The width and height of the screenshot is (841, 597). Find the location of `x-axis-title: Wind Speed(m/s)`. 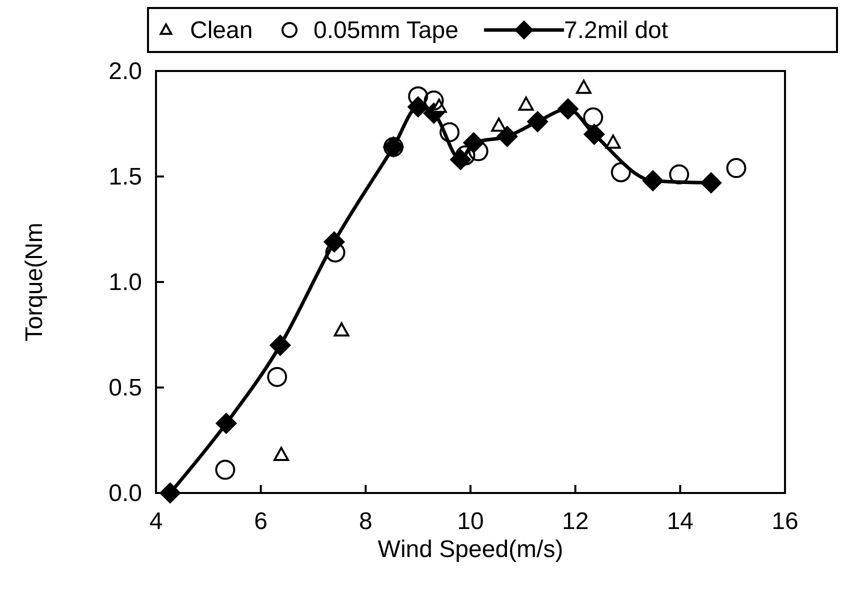

x-axis-title: Wind Speed(m/s) is located at coordinates (471, 549).